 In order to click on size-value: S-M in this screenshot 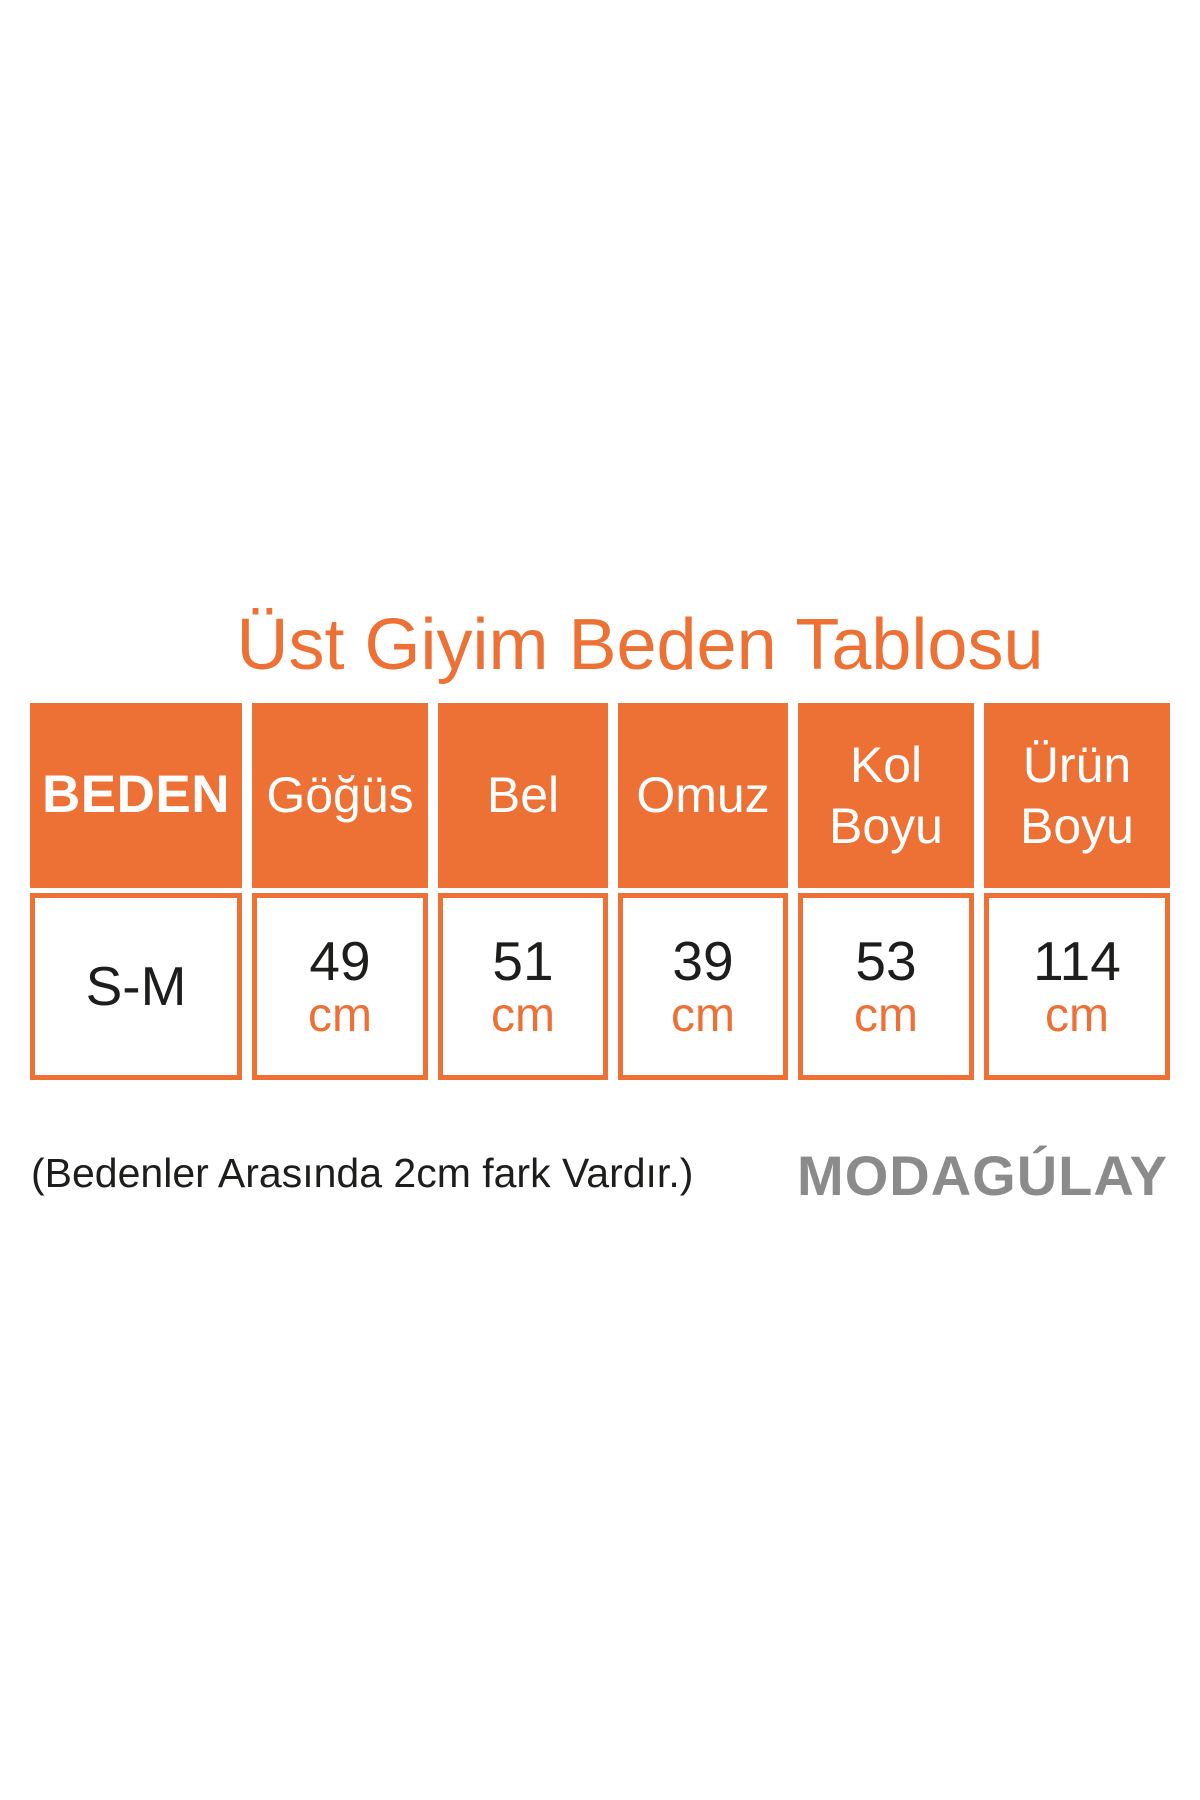, I will do `click(136, 986)`.